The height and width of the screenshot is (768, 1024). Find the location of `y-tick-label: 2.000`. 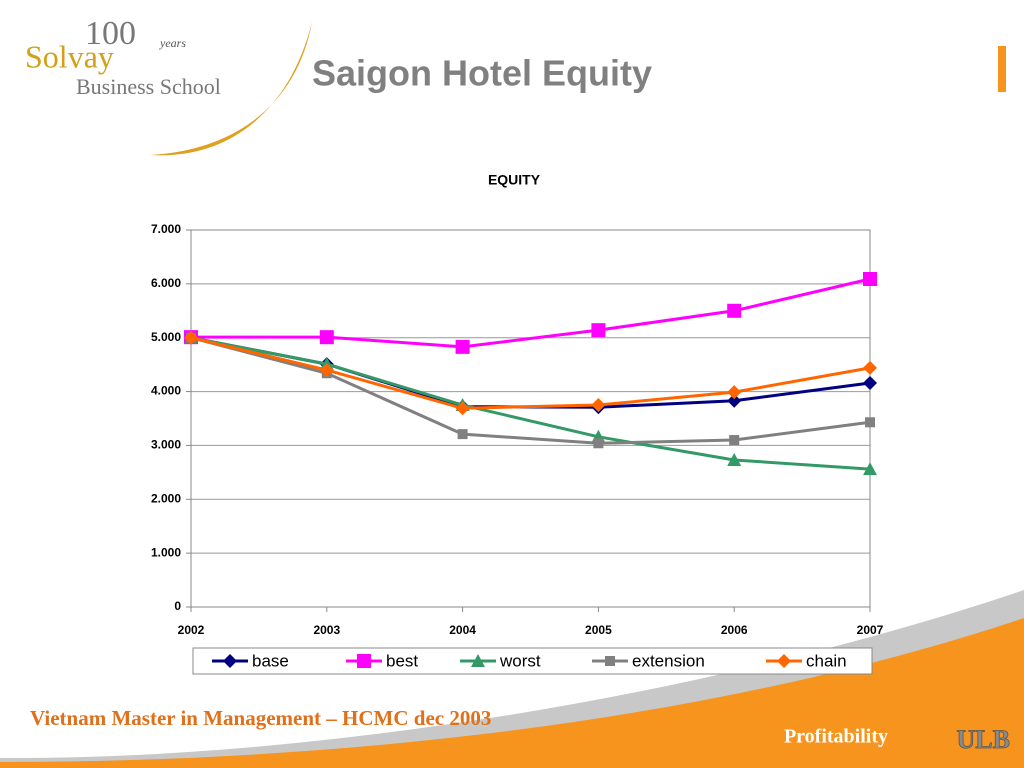

y-tick-label: 2.000 is located at coordinates (166, 498).